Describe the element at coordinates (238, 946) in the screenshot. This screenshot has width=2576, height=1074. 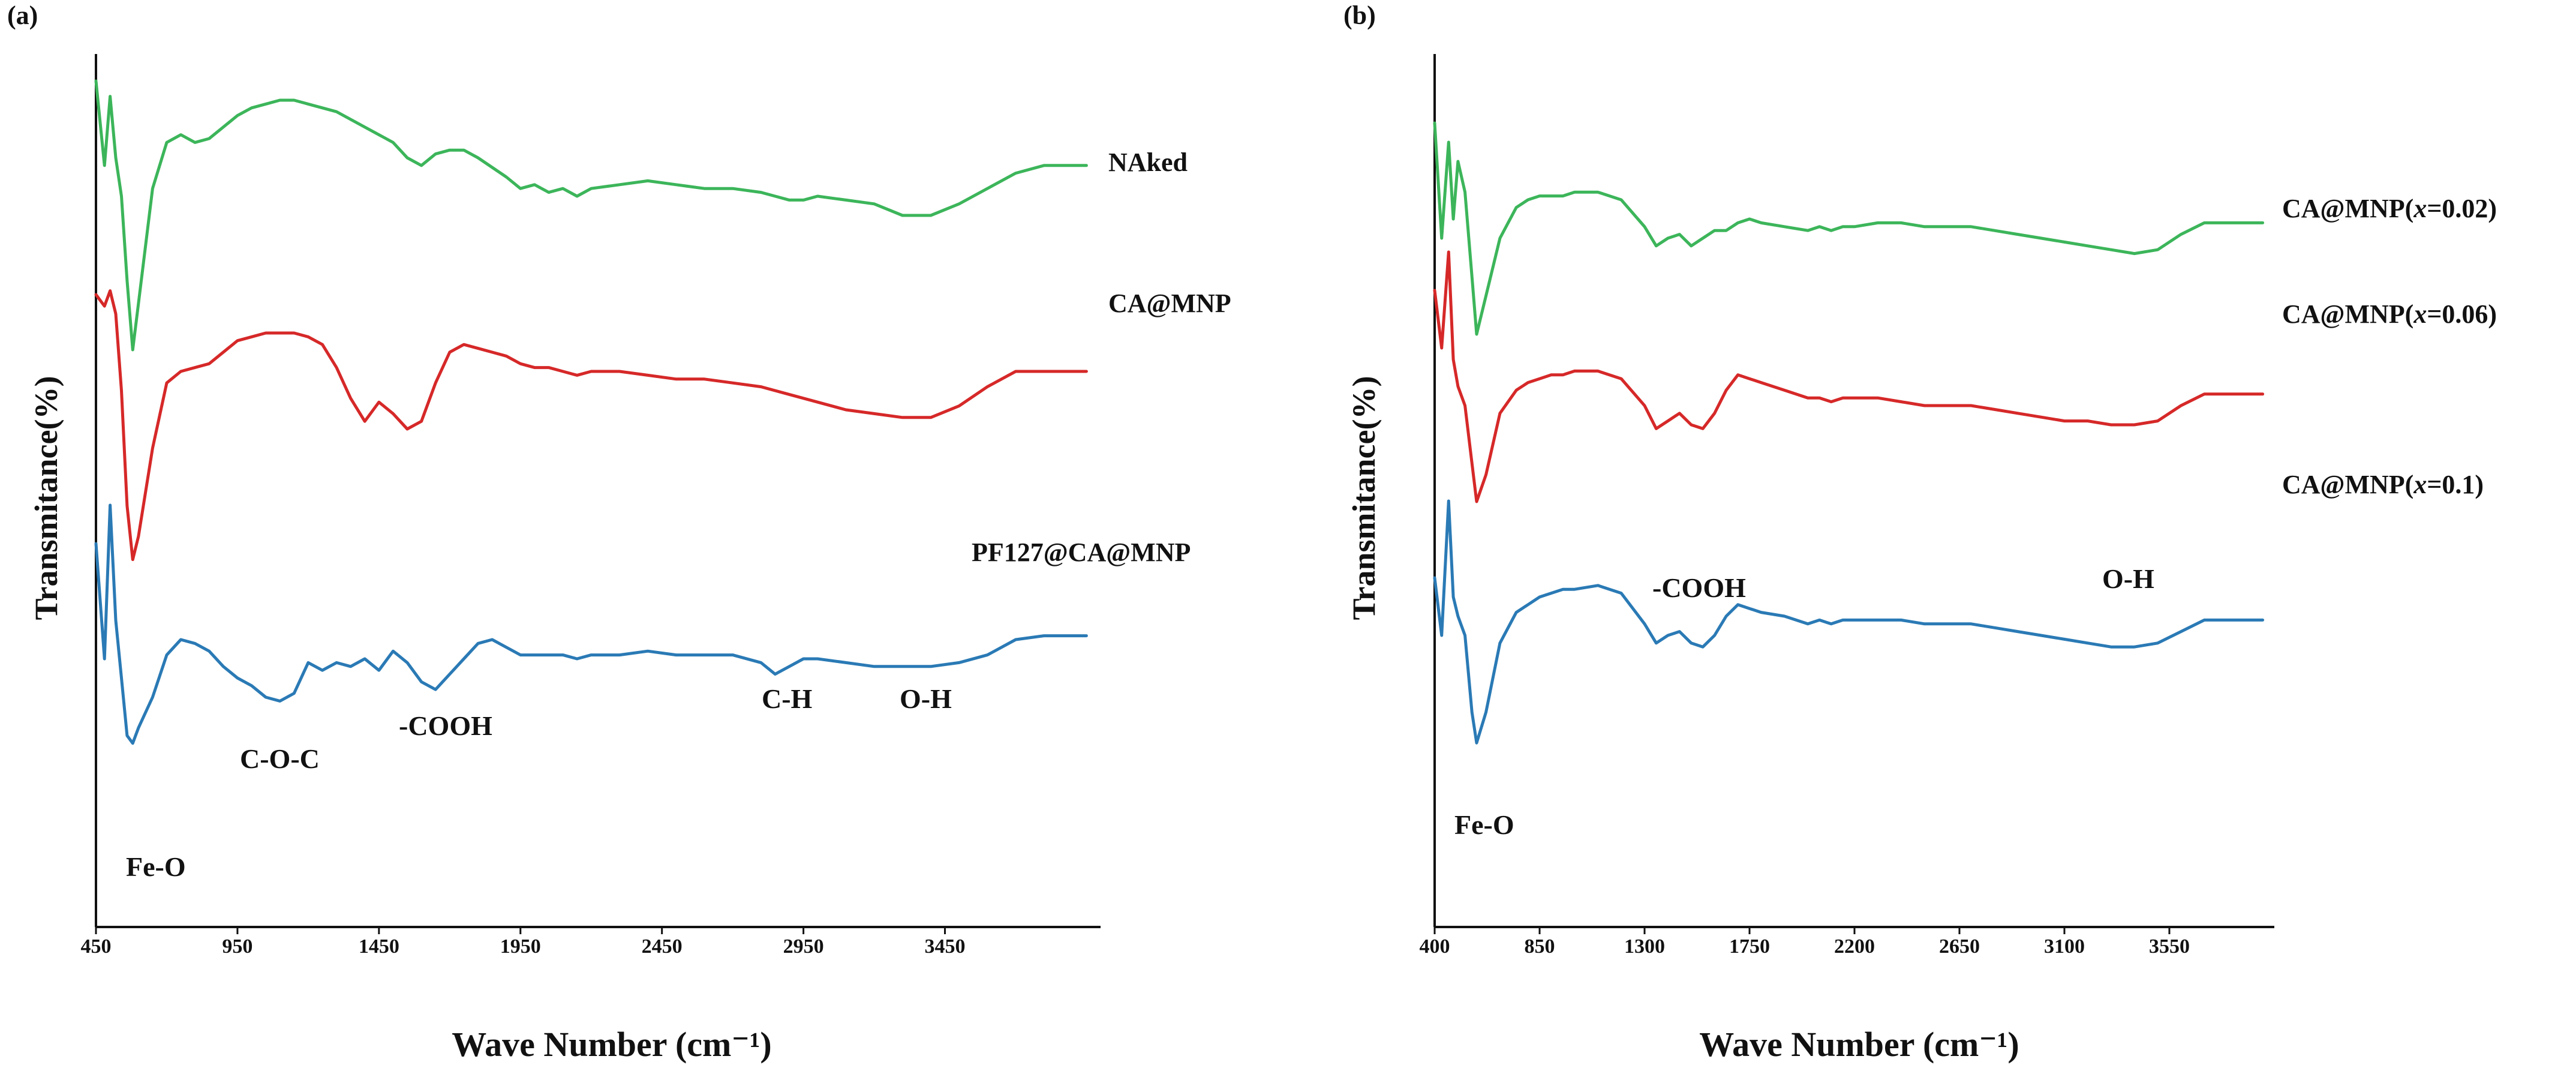
I see `x-tick-label: 950` at that location.